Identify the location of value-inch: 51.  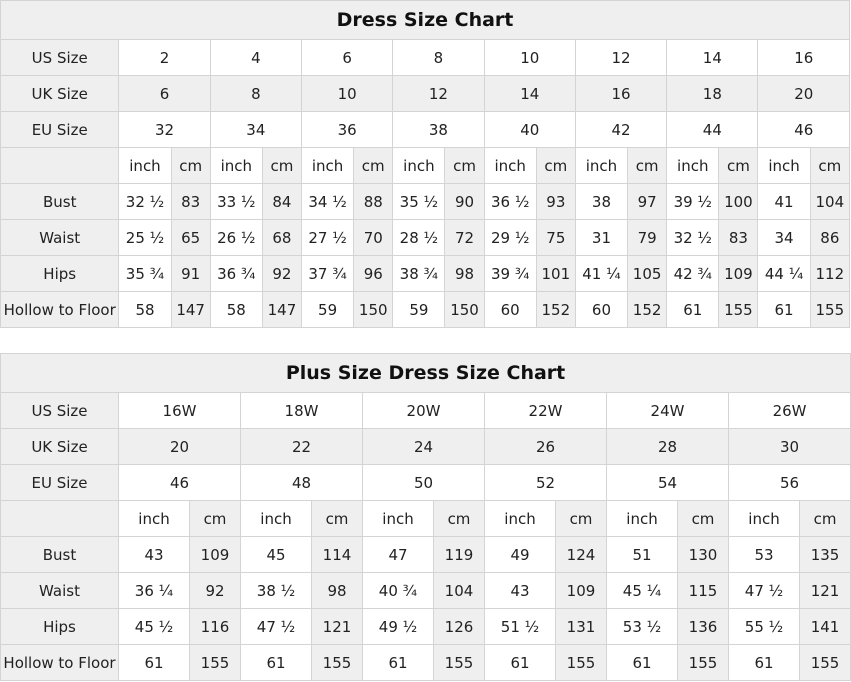
(642, 554).